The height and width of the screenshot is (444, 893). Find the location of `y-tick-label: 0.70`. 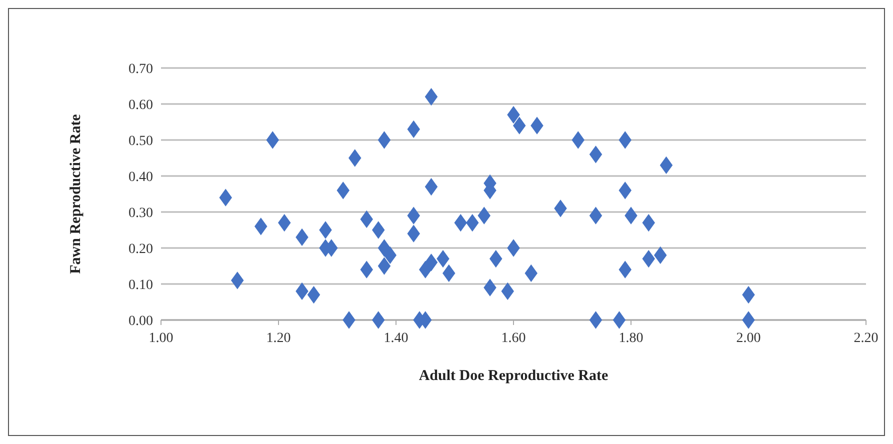

y-tick-label: 0.70 is located at coordinates (140, 69).